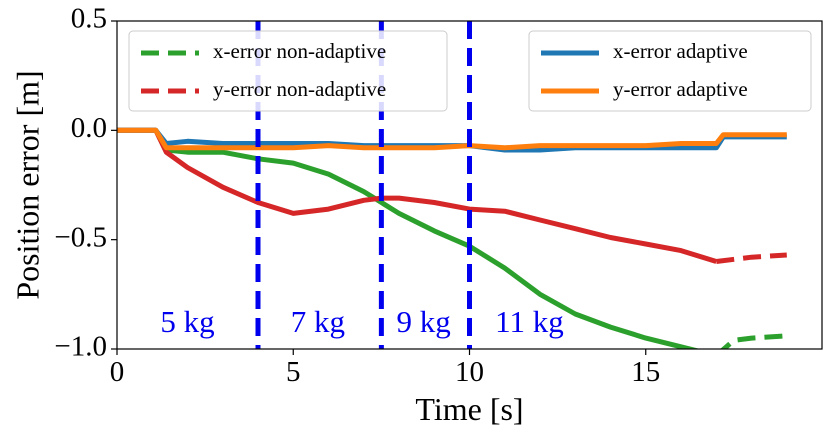  I want to click on legend-label: x-error adaptive, so click(680, 51).